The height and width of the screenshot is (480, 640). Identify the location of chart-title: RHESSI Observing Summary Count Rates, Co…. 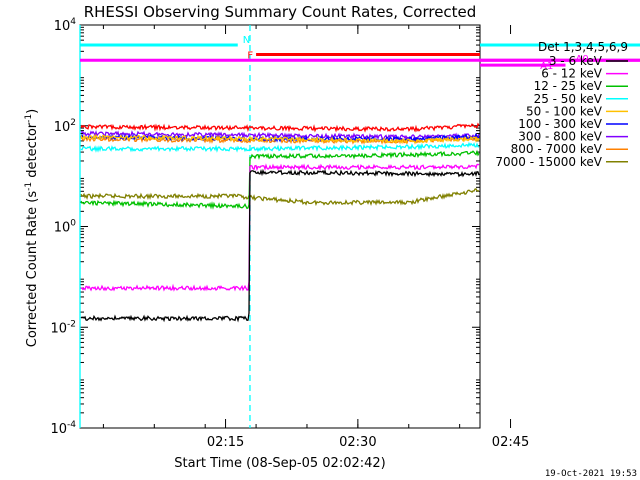
(280, 12).